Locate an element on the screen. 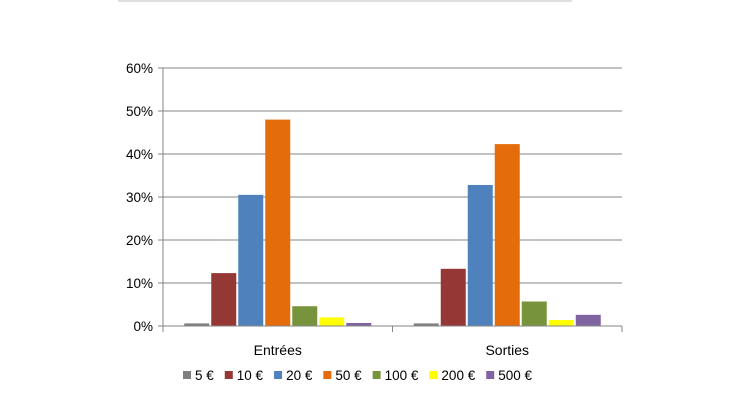 This screenshot has height=410, width=730. y-tick-label: 0% is located at coordinates (143, 326).